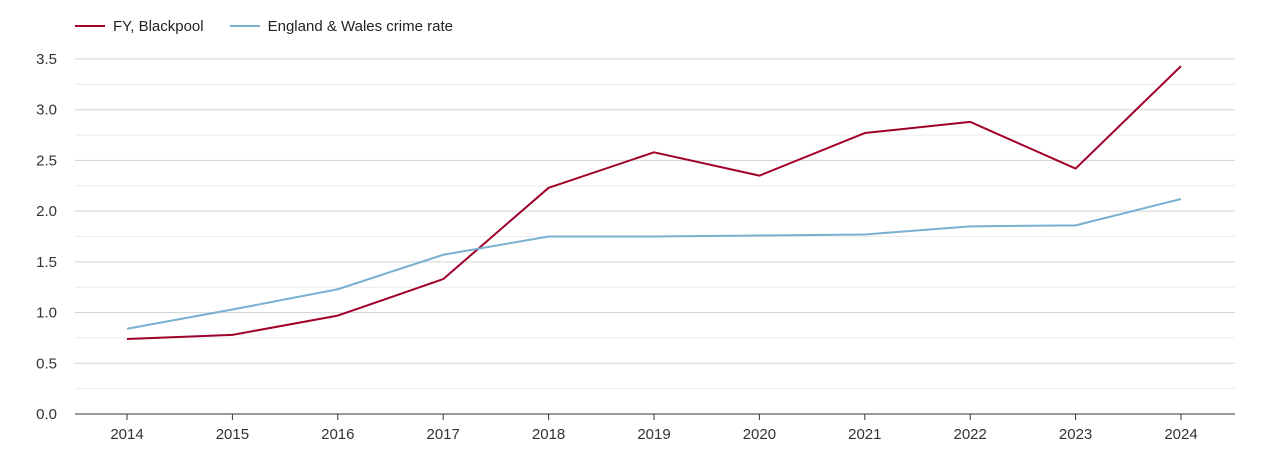 The image size is (1270, 450). I want to click on chart-legend: FY, Blackpool England & Wales crime rate, so click(277, 26).